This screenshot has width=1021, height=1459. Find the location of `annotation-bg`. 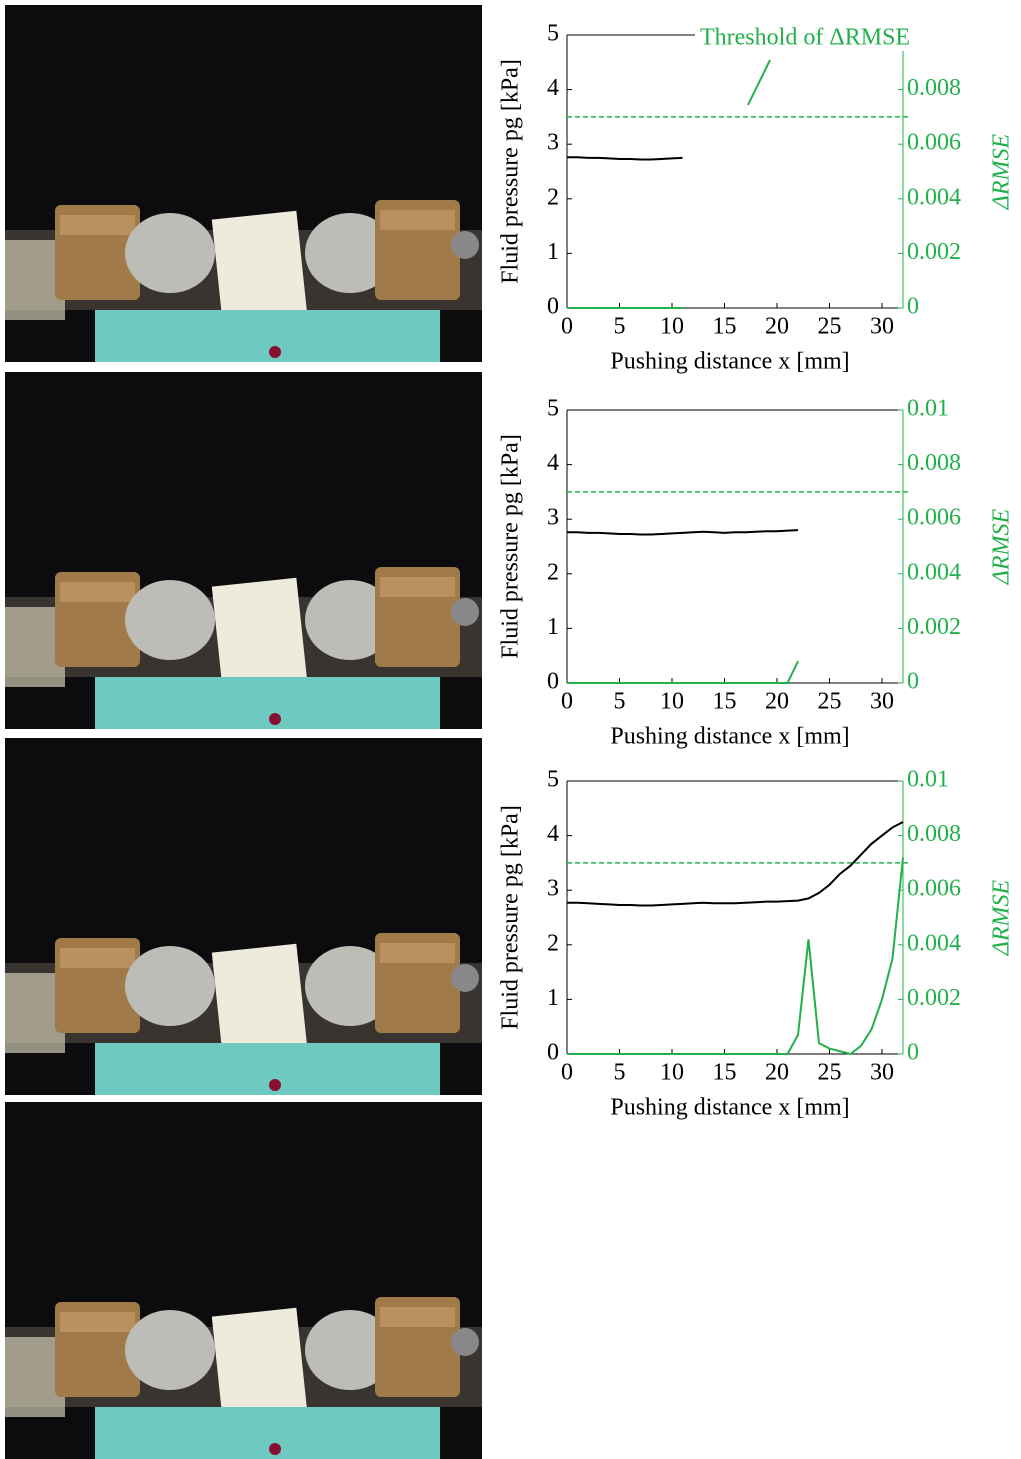

annotation-bg is located at coordinates (850, 34).